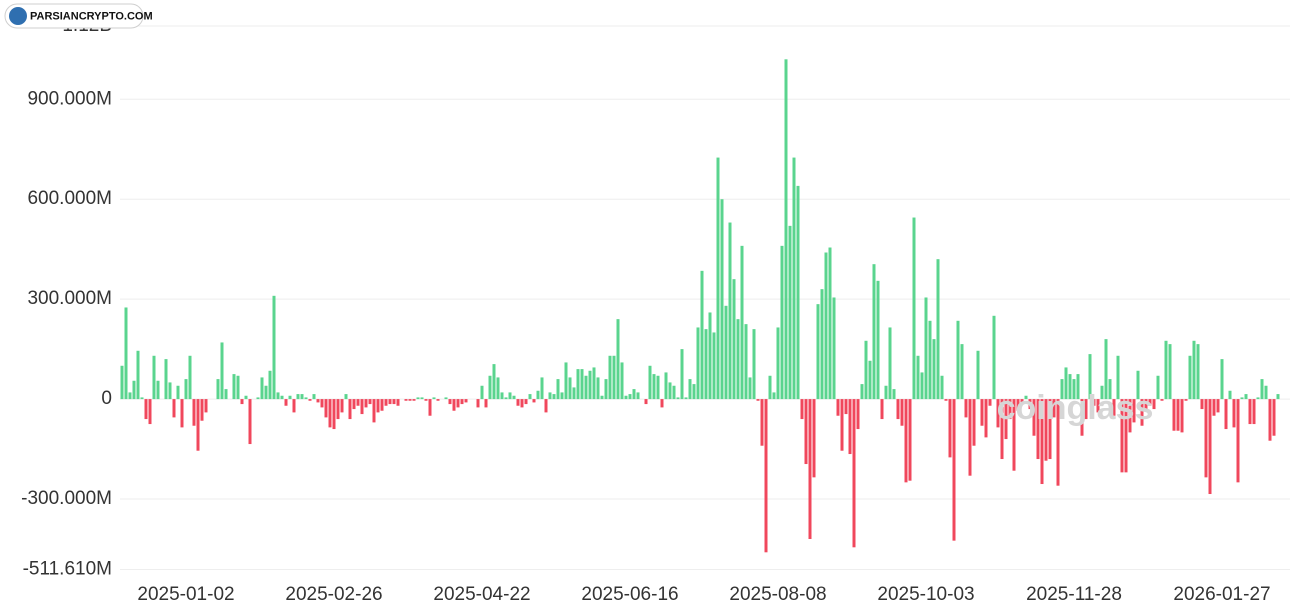 This screenshot has width=1298, height=616. Describe the element at coordinates (925, 594) in the screenshot. I see `x-tick-label: 2025-10-03` at that location.